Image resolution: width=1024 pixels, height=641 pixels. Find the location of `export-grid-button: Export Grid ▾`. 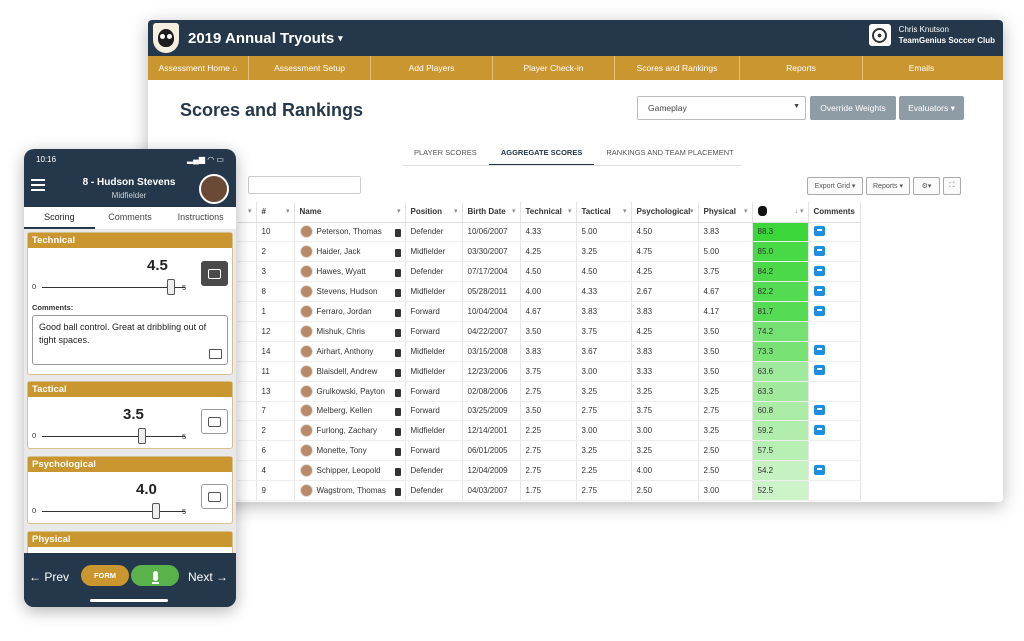

export-grid-button: Export Grid ▾ is located at coordinates (835, 186).